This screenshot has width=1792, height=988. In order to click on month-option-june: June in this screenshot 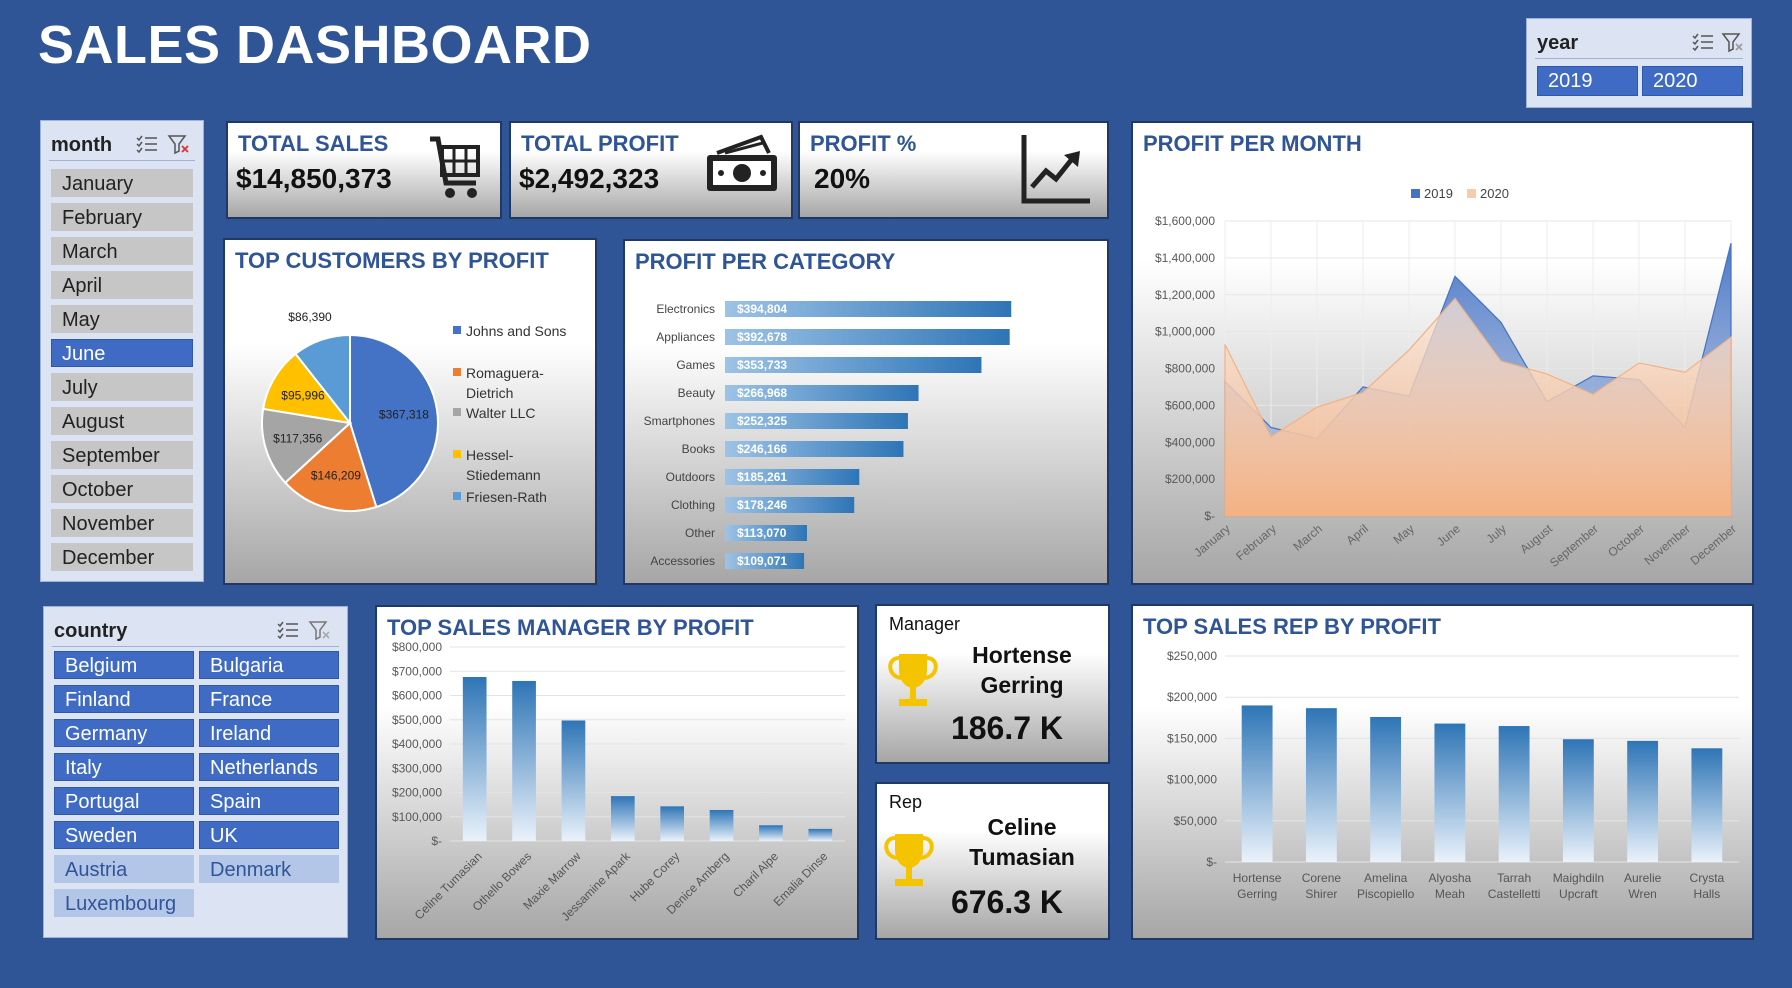, I will do `click(122, 353)`.